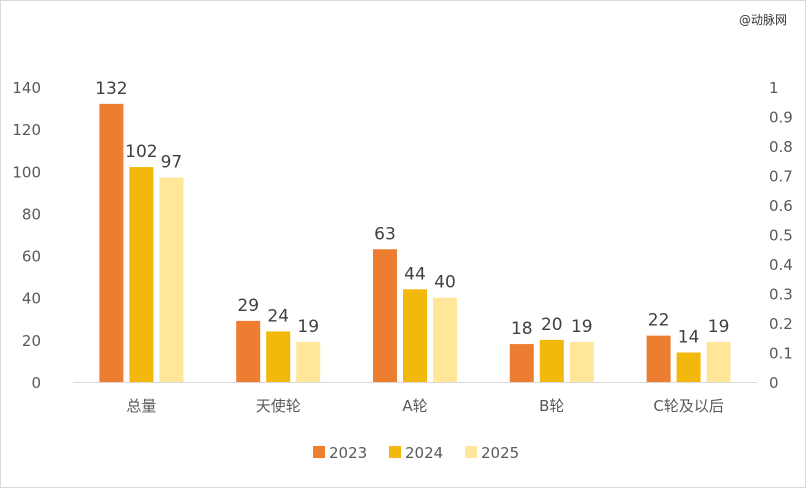 This screenshot has width=806, height=488. Describe the element at coordinates (278, 406) in the screenshot. I see `category-label: 天使轮` at that location.